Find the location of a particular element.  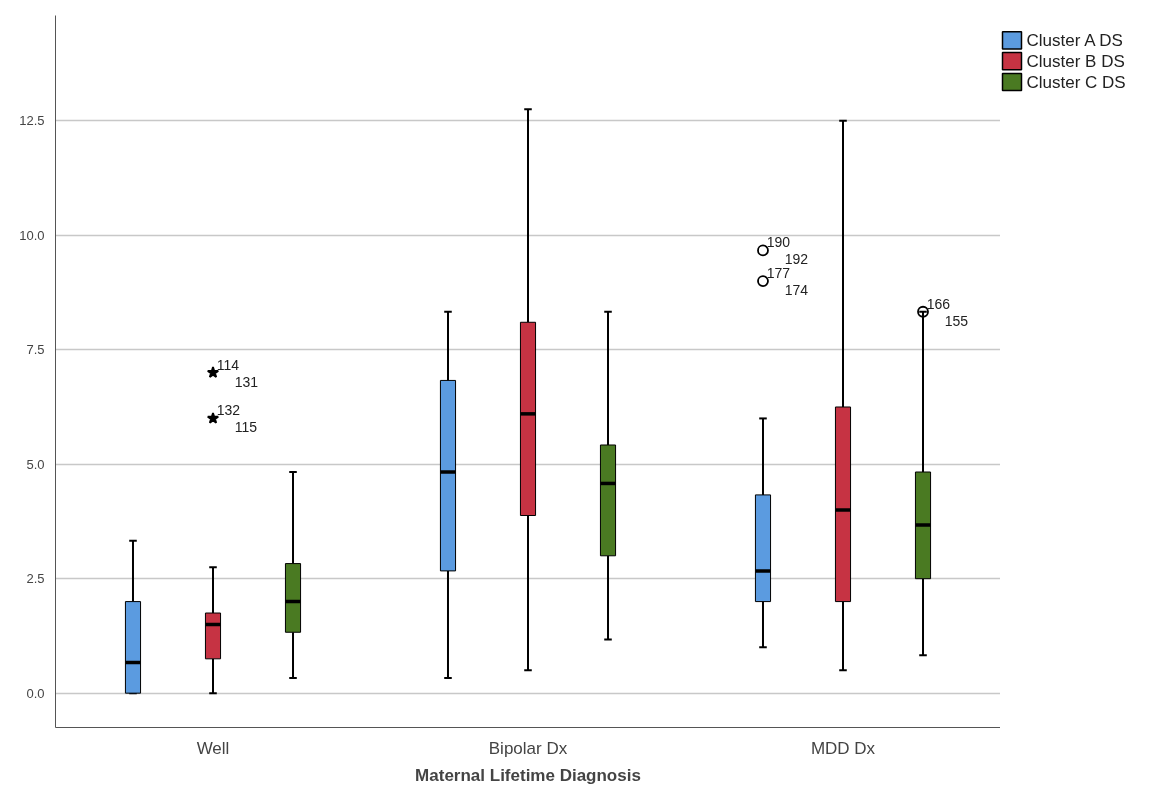

annotation: 166 is located at coordinates (938, 303).